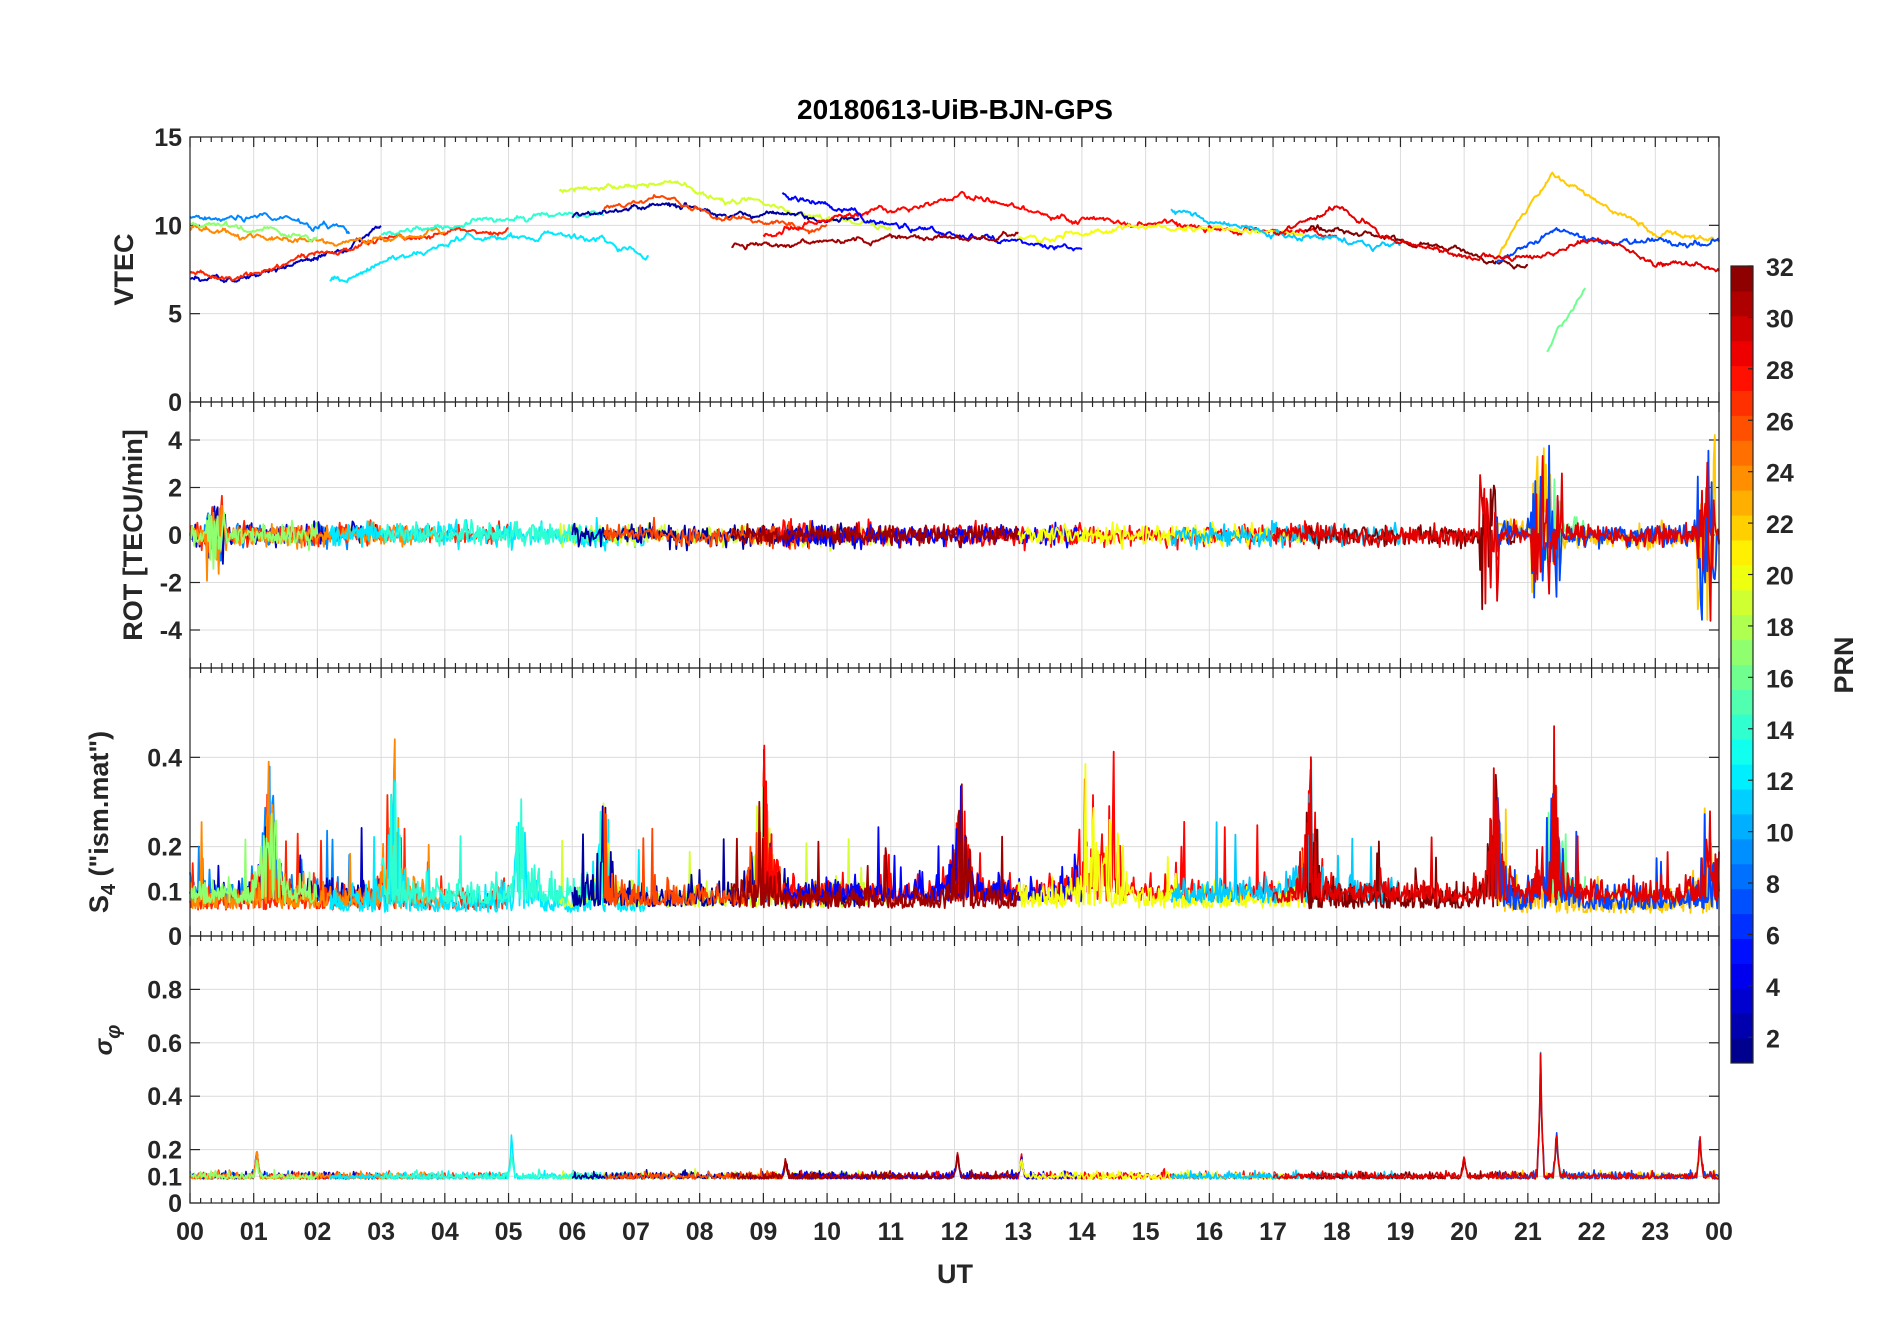  I want to click on x-tick-label: 08, so click(700, 1232).